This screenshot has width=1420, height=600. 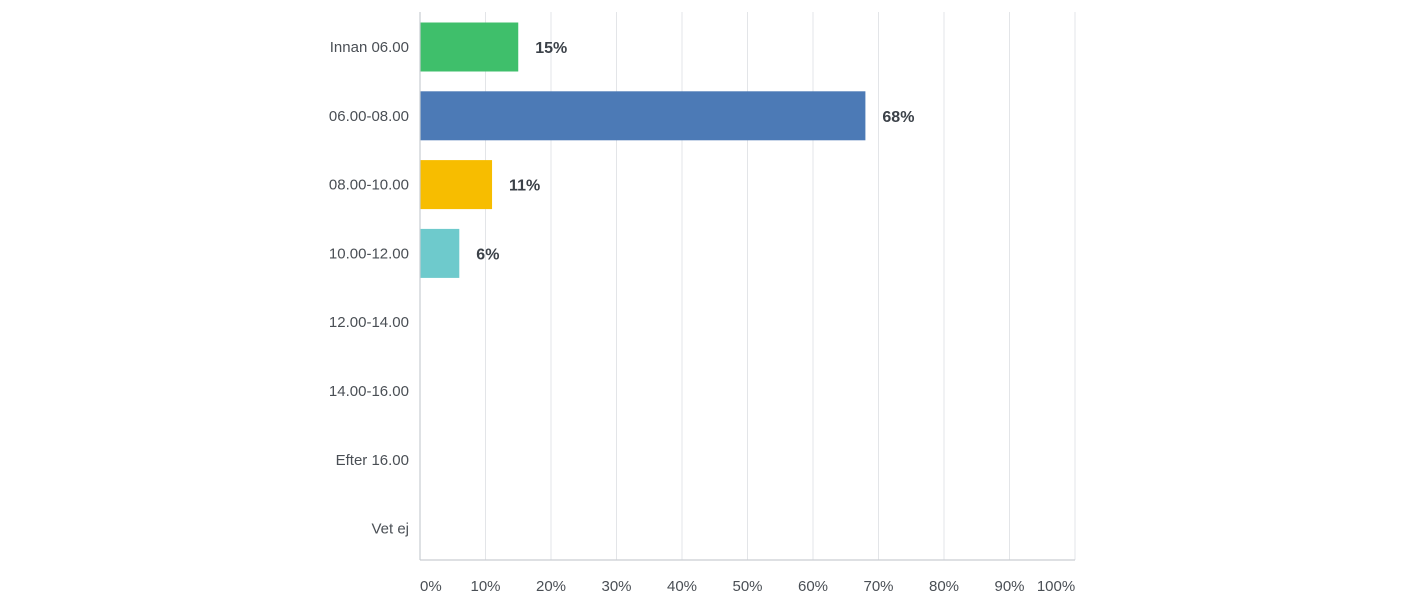 I want to click on bars, so click(x=643, y=150).